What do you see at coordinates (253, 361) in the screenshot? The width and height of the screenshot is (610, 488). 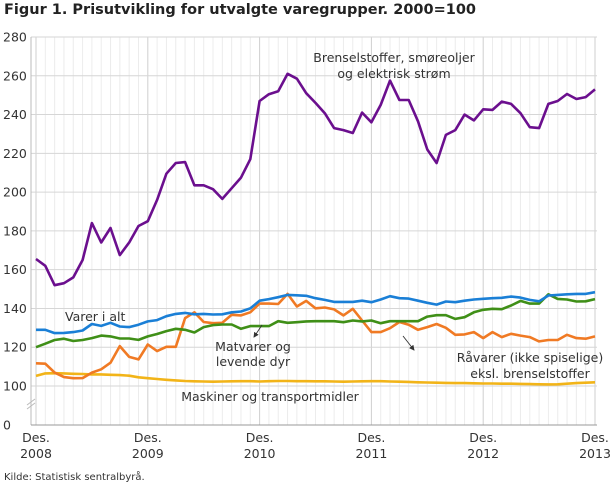 I see `series-label: levende dyr` at bounding box center [253, 361].